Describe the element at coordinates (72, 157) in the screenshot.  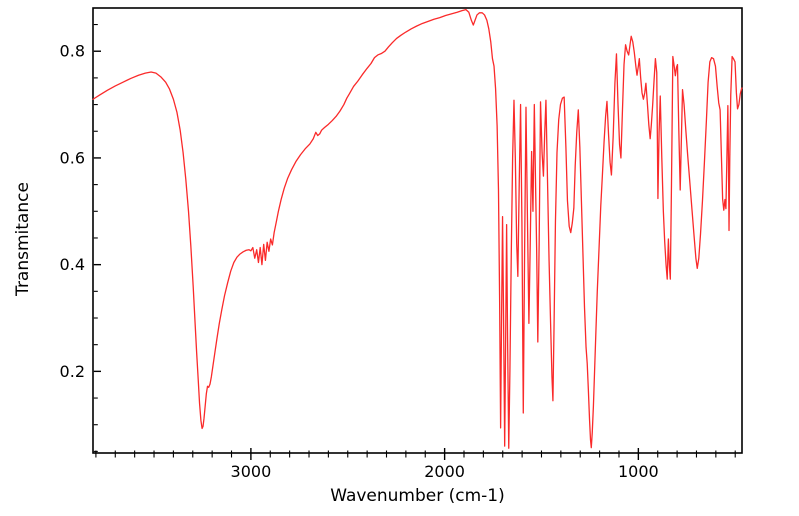
I see `y-tick-label: 0.6` at that location.